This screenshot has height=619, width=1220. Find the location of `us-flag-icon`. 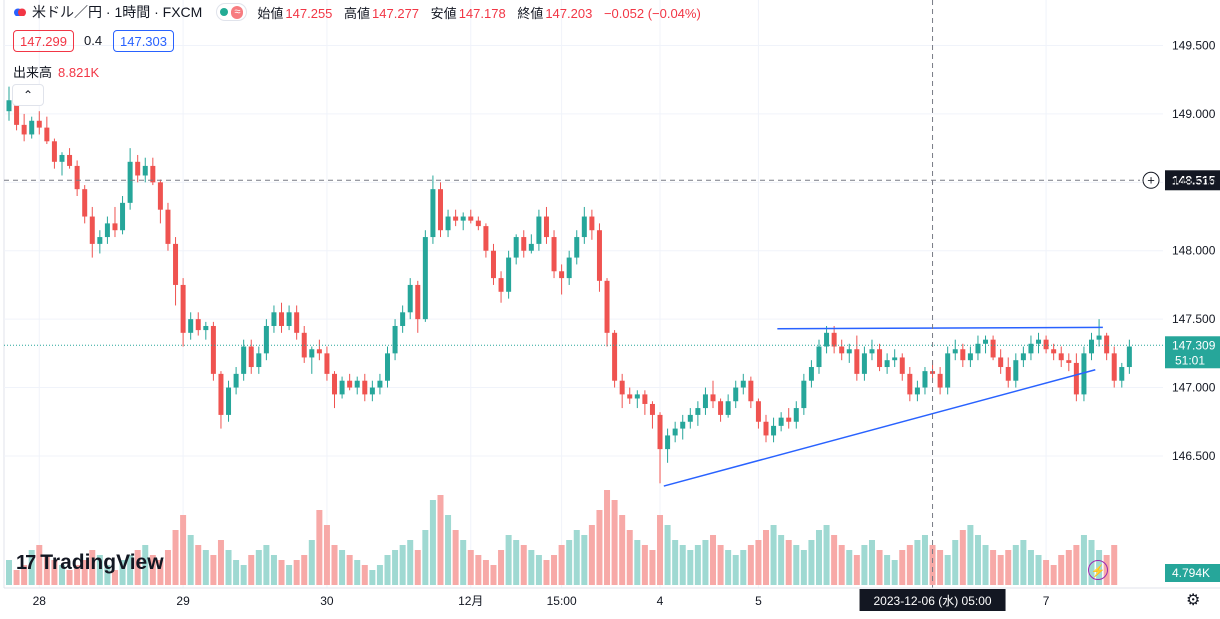

us-flag-icon is located at coordinates (20, 12).